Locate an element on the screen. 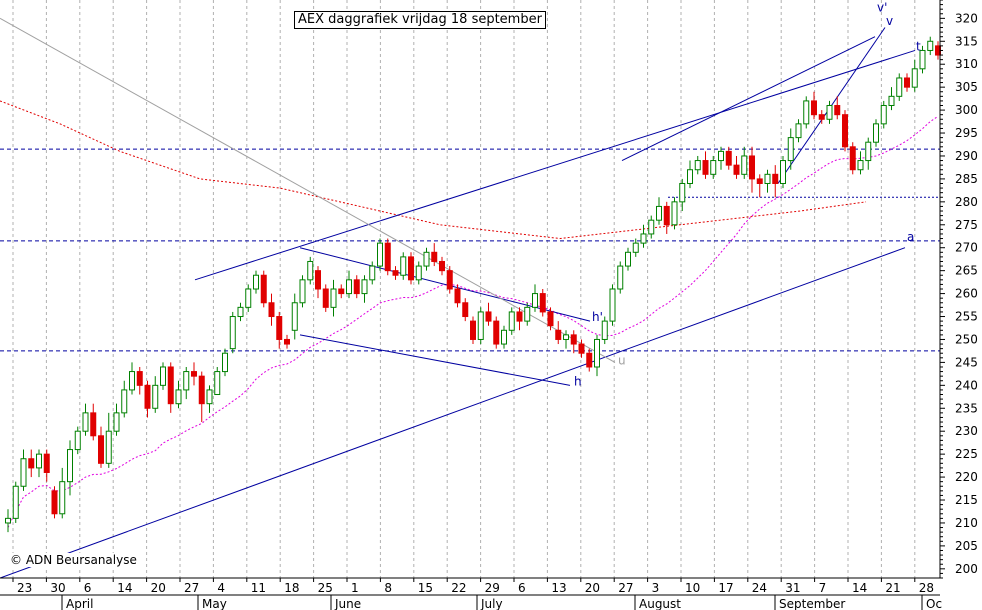  y-tick-label: 300 is located at coordinates (966, 110).